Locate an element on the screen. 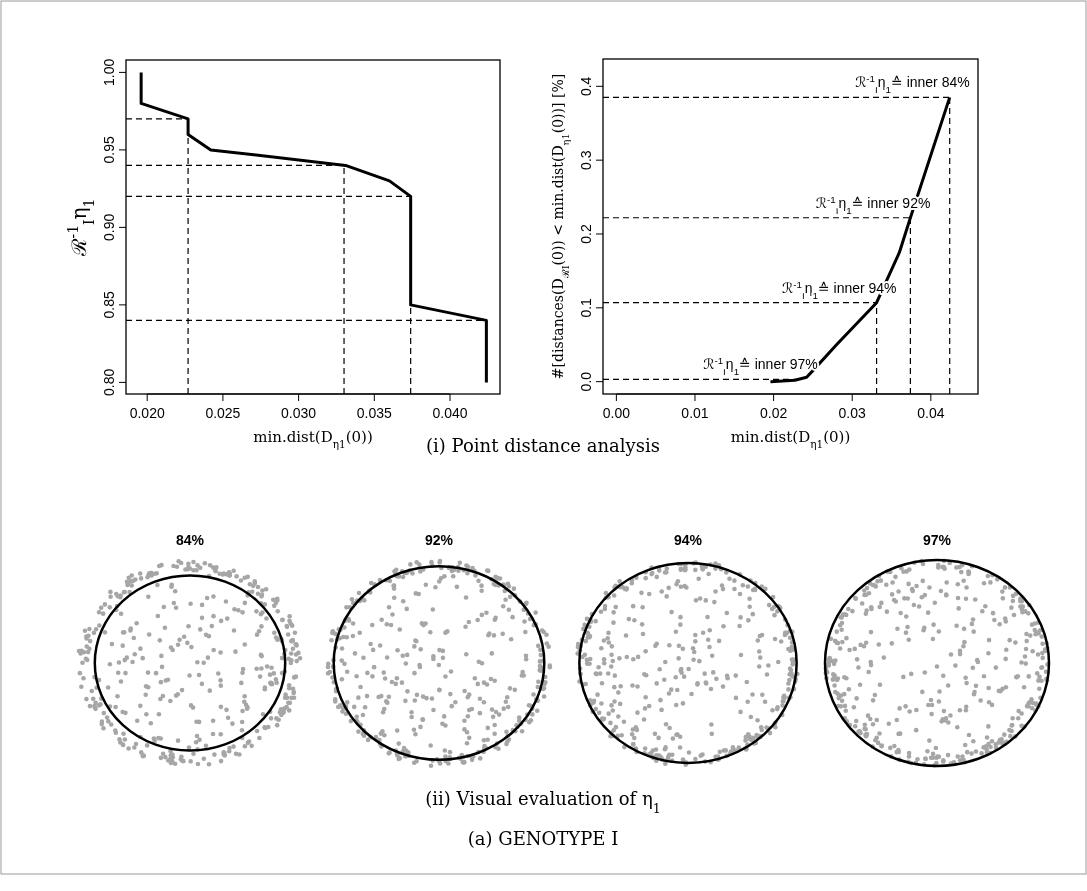 The image size is (1087, 891). y-tick-label: 0.90 is located at coordinates (109, 227).